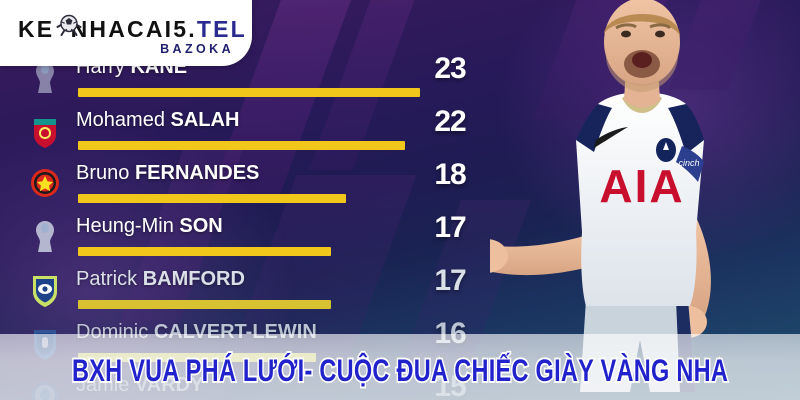 Image resolution: width=800 pixels, height=400 pixels. I want to click on goal-count: 23, so click(450, 68).